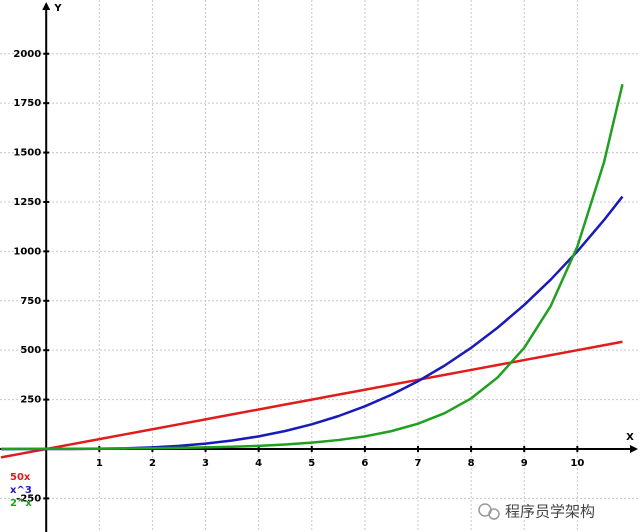 Image resolution: width=640 pixels, height=532 pixels. What do you see at coordinates (258, 463) in the screenshot?
I see `x-tick-label: 4` at bounding box center [258, 463].